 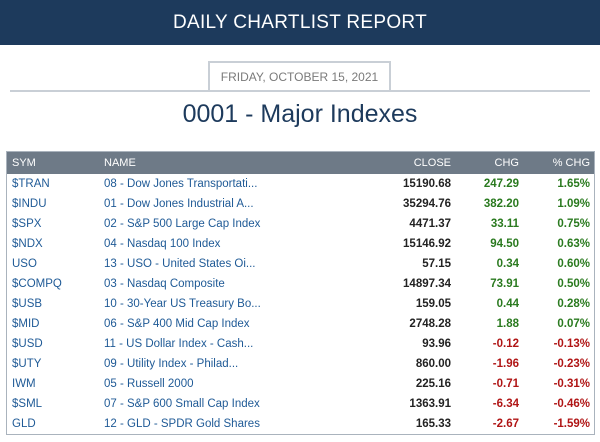 I want to click on column-header-sym: SYM, so click(x=24, y=163).